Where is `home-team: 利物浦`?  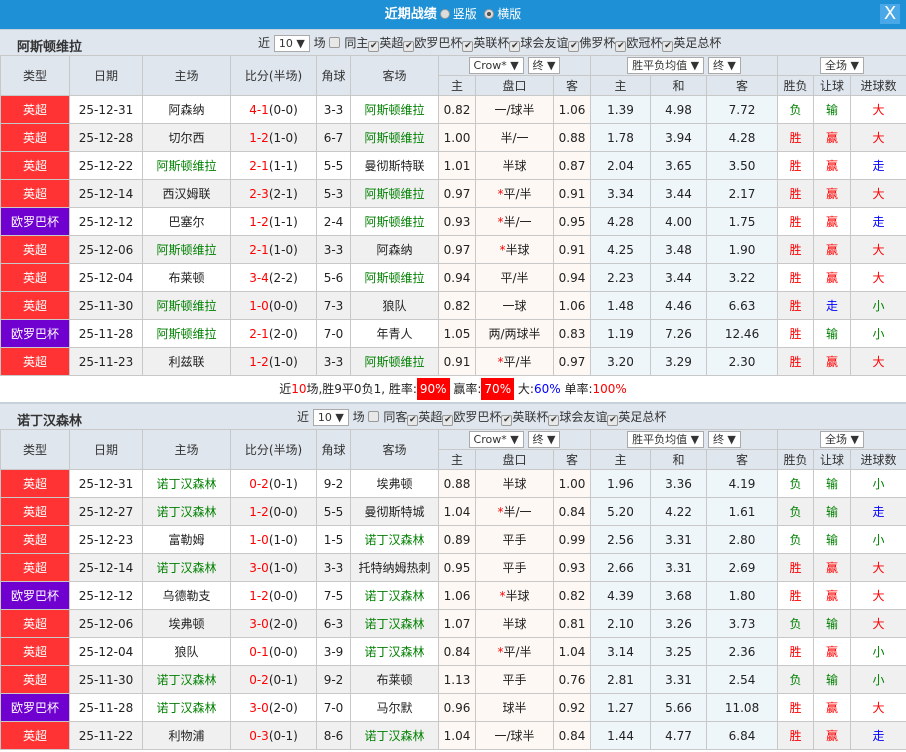
home-team: 利物浦 is located at coordinates (186, 735).